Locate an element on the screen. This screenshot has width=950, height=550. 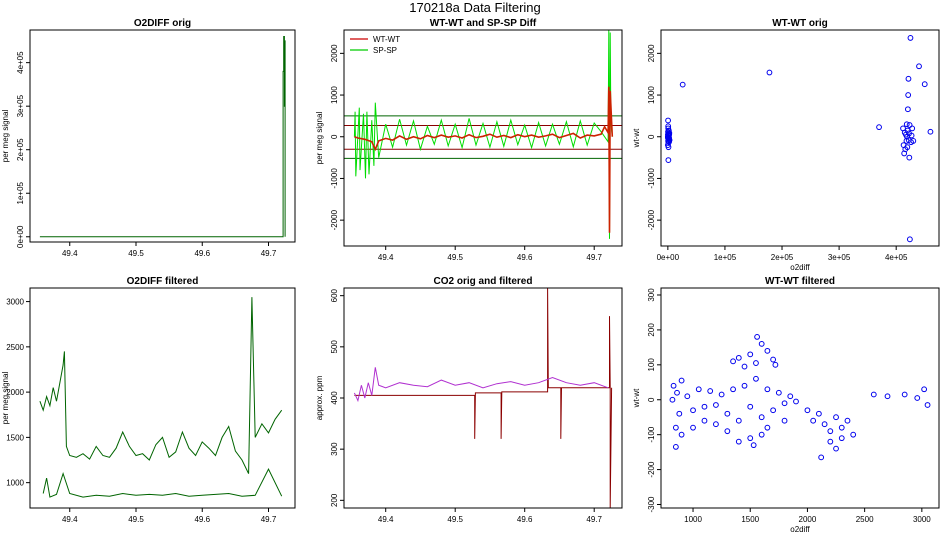
x-tick-label: 2e+05 is located at coordinates (782, 257).